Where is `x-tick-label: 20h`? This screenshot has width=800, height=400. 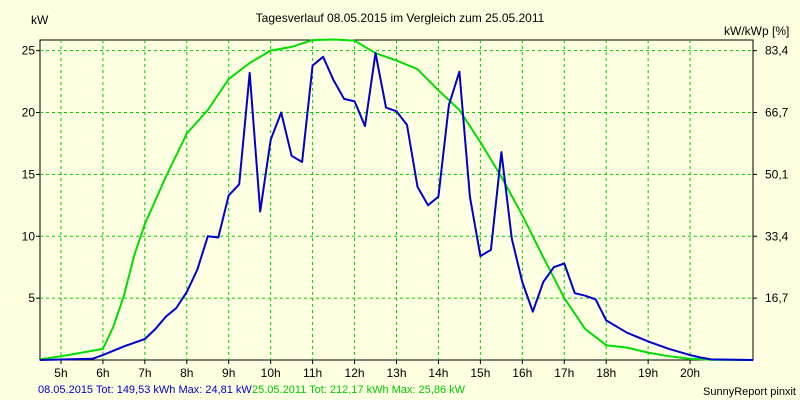
x-tick-label: 20h is located at coordinates (690, 373).